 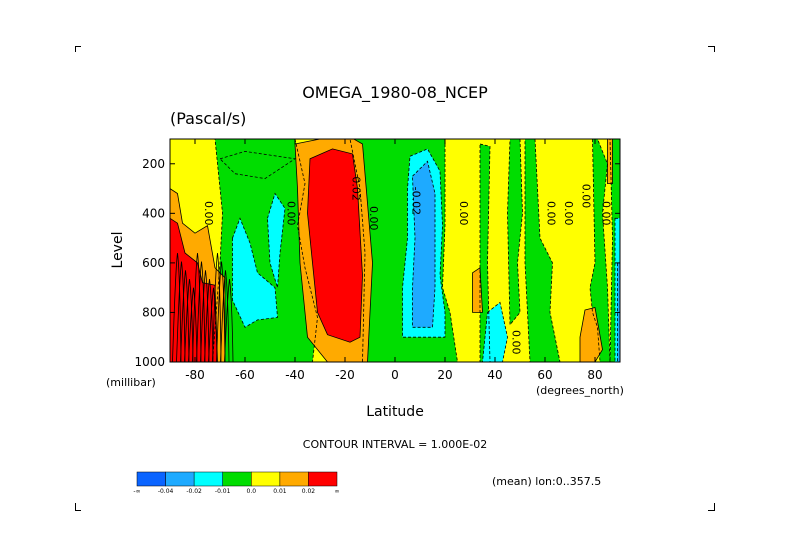 I want to click on x-tick-label: 20, so click(x=444, y=375).